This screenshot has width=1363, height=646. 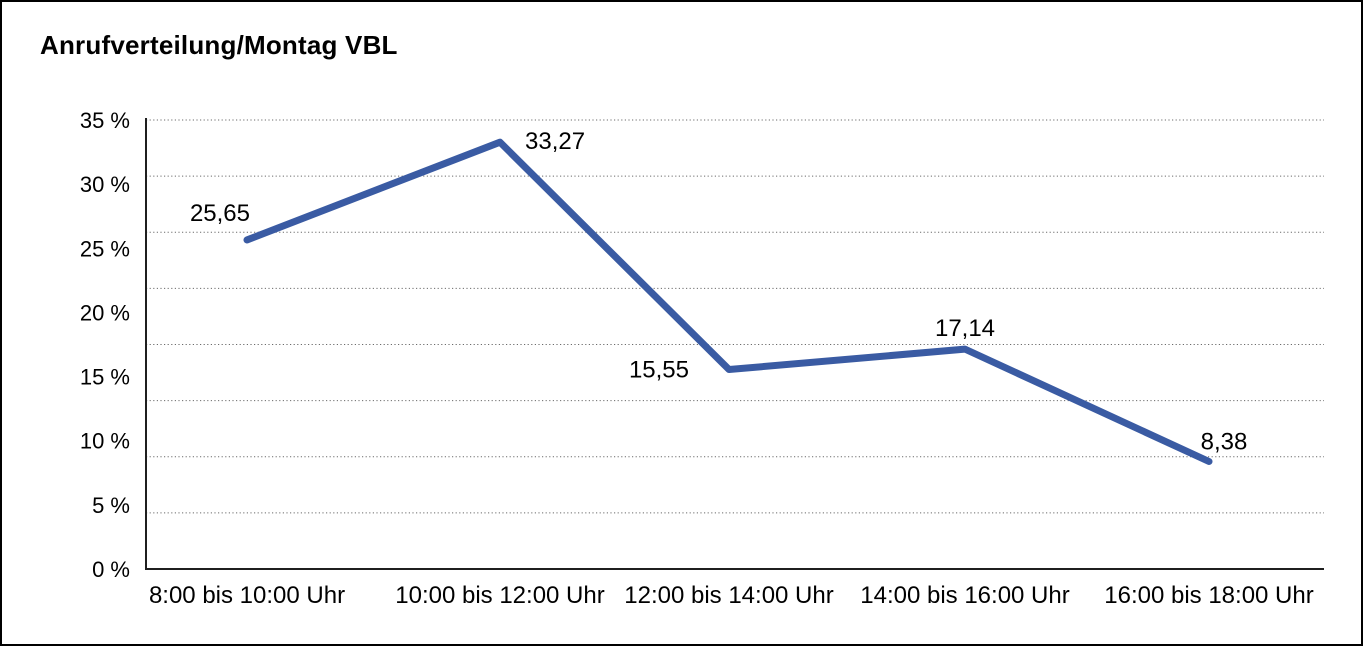 What do you see at coordinates (105, 120) in the screenshot?
I see `y-tick-label: 35 %` at bounding box center [105, 120].